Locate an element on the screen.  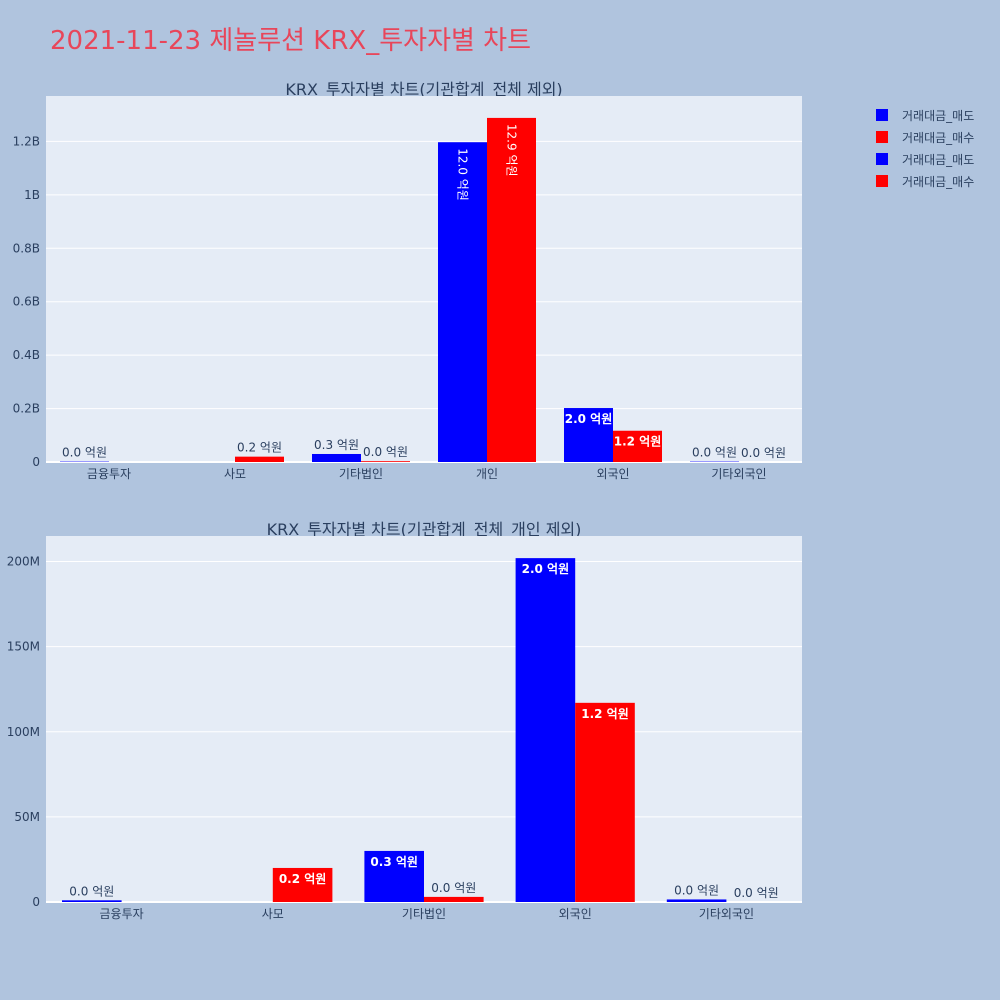
y-tick-label: 0.4B is located at coordinates (26, 355).